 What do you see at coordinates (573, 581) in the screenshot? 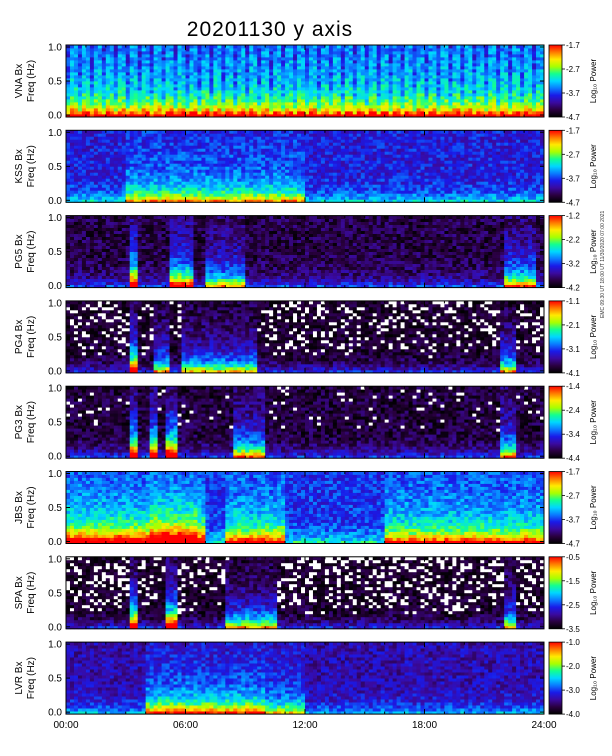
I see `colorbar-tick-label: -1.5` at bounding box center [573, 581].